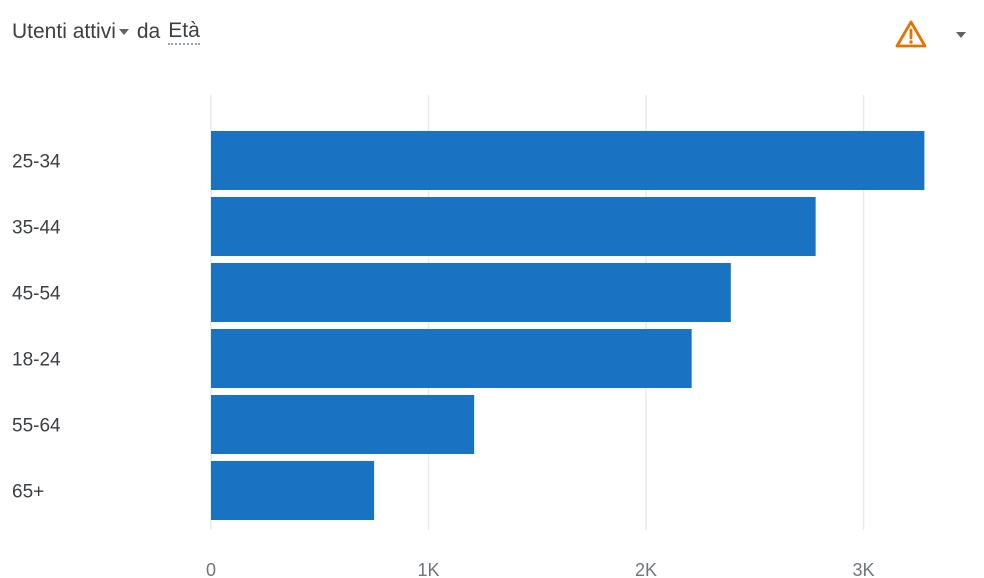 The height and width of the screenshot is (578, 984). What do you see at coordinates (36, 426) in the screenshot?
I see `y-tick-label: 55-64` at bounding box center [36, 426].